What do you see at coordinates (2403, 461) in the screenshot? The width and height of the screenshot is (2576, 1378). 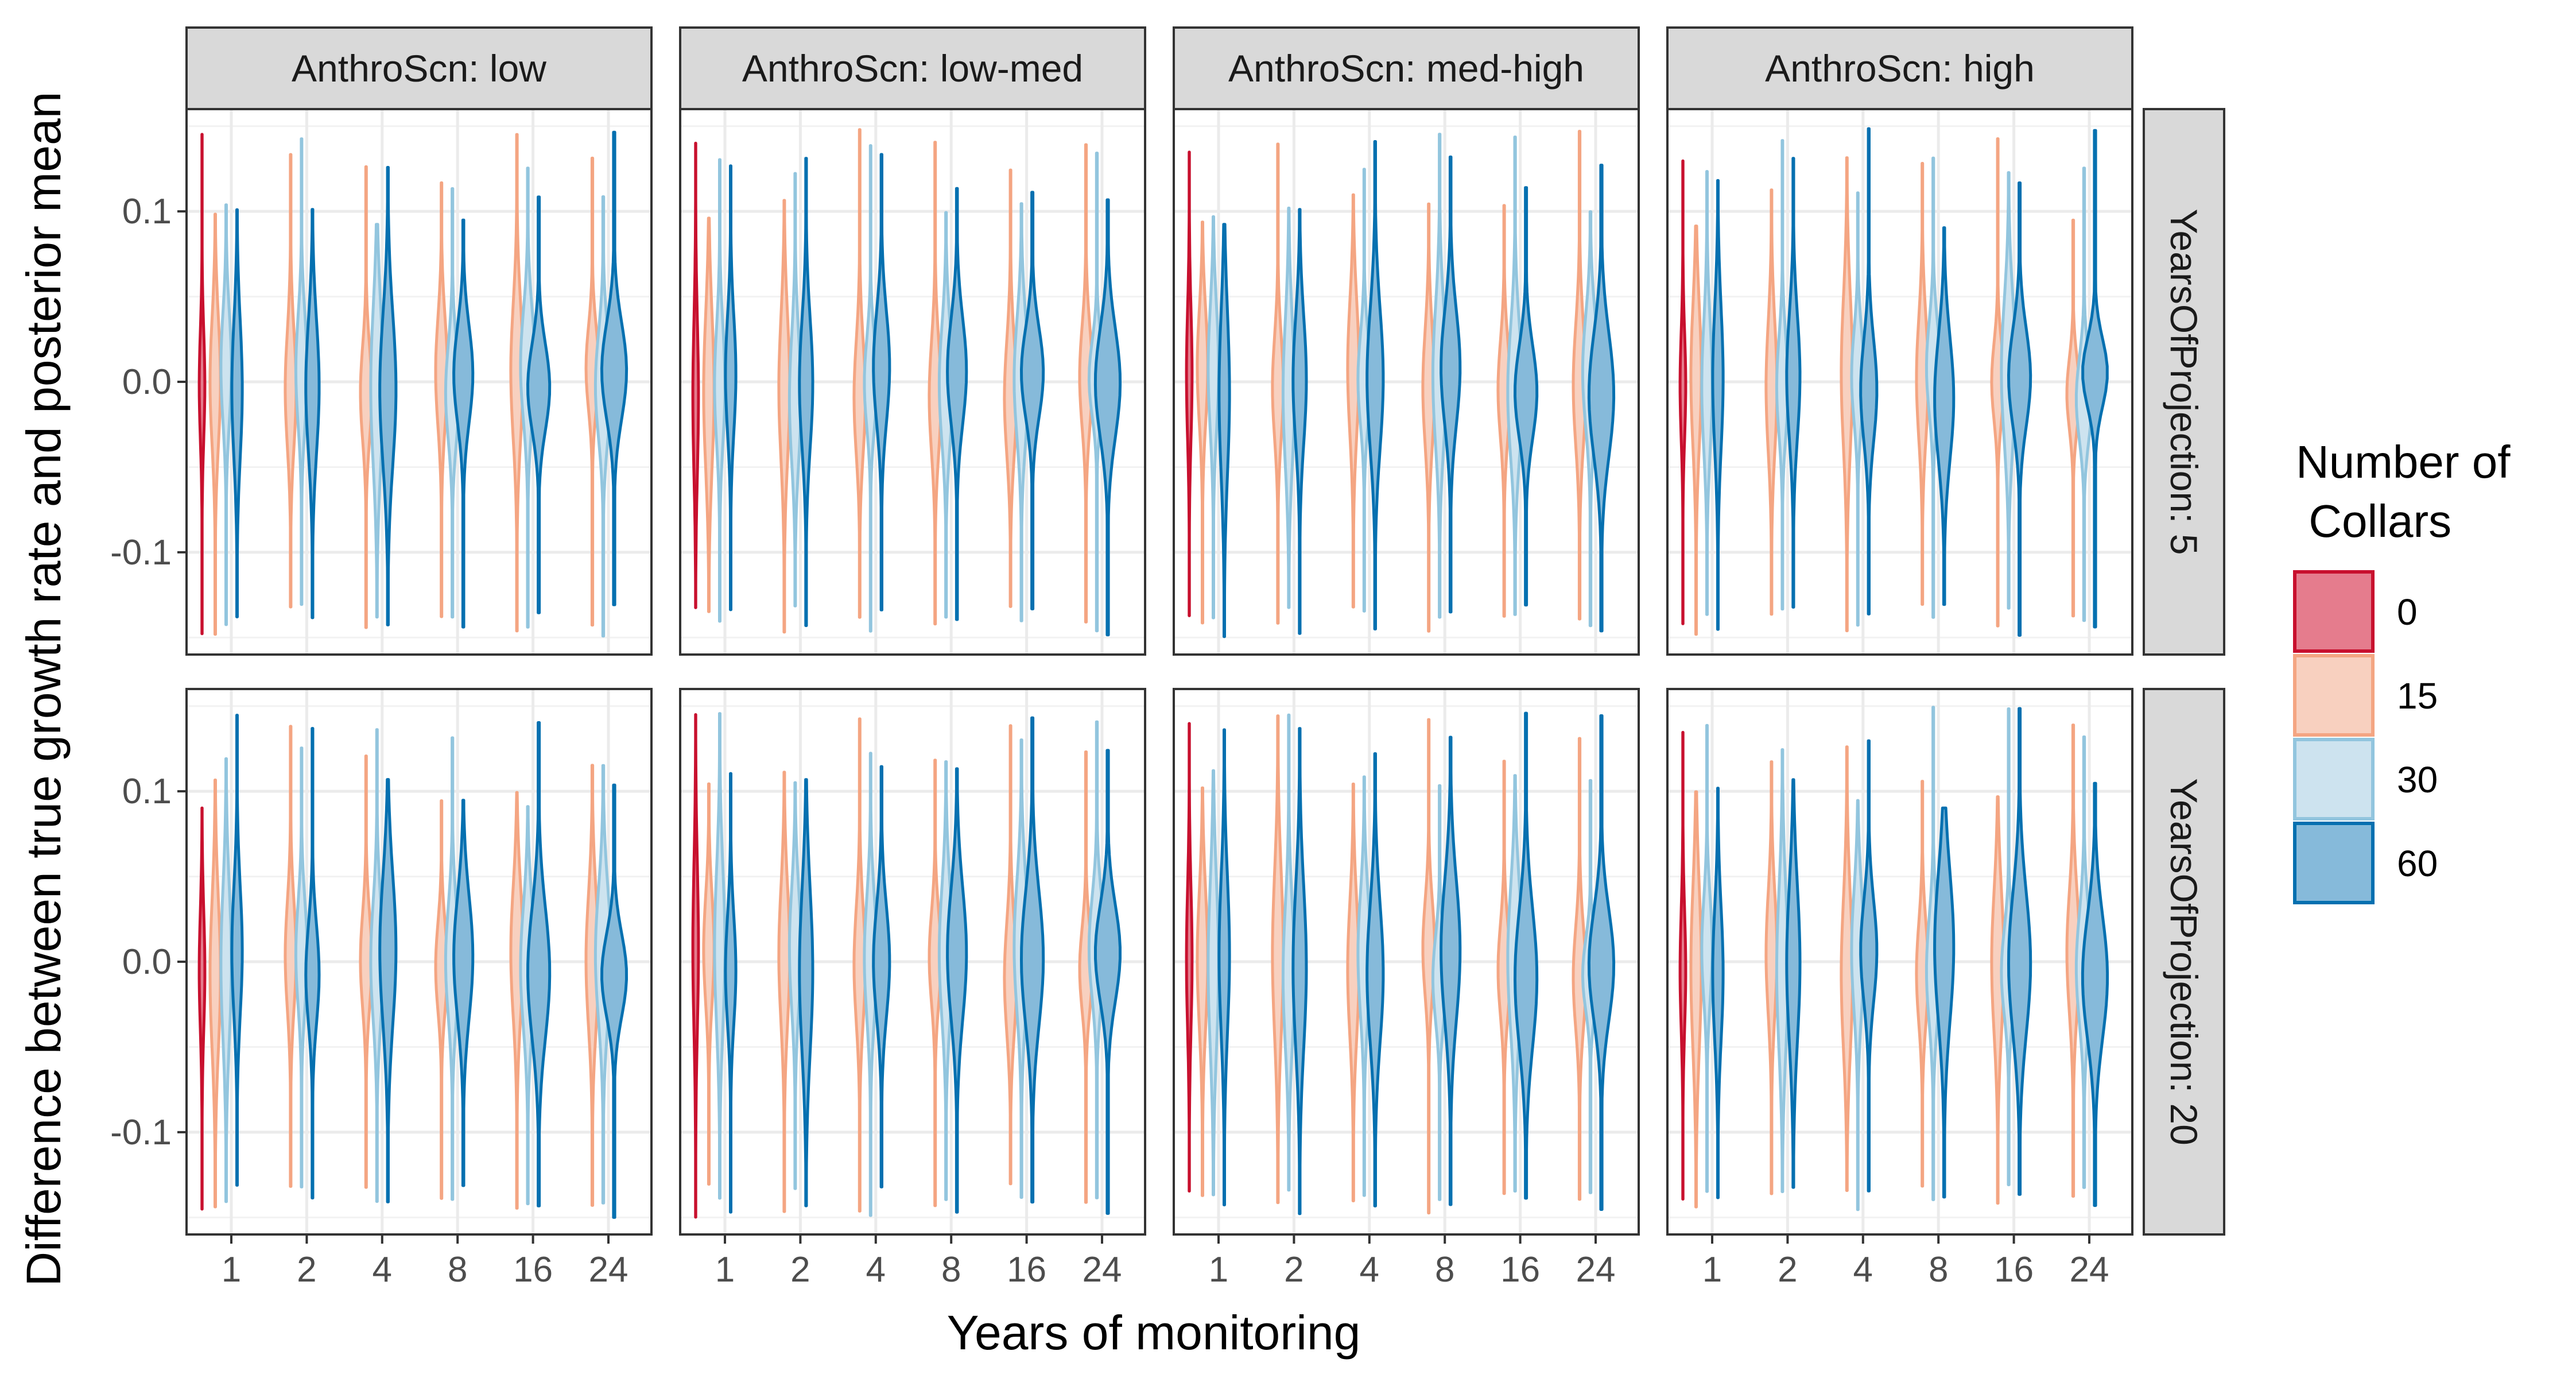 I see `legend-title-line1: Number of` at bounding box center [2403, 461].